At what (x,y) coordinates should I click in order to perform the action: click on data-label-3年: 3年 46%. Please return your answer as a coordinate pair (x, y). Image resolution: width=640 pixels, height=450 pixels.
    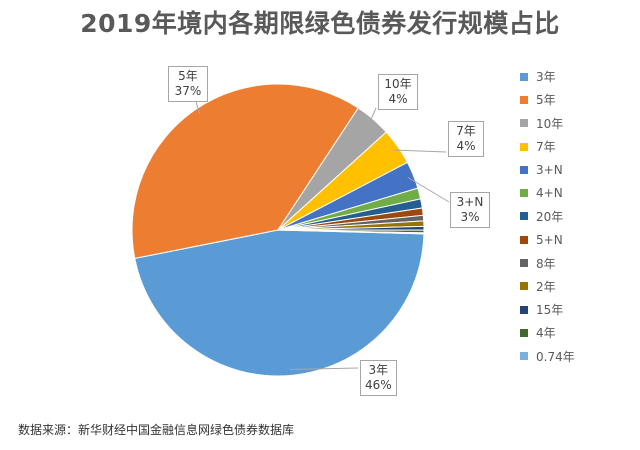
    Looking at the image, I should click on (378, 378).